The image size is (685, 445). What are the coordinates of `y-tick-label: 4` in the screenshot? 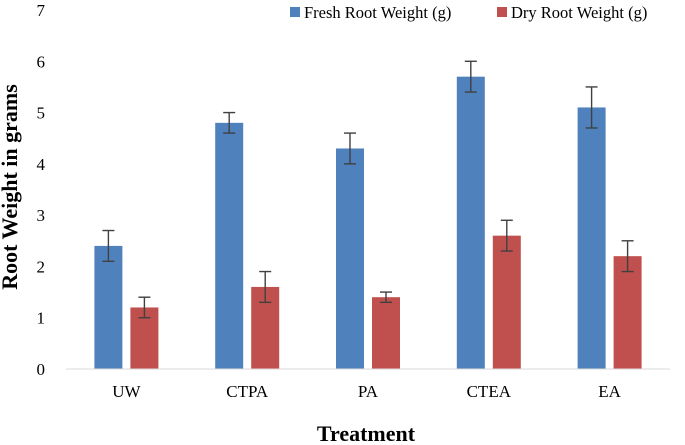 It's located at (41, 164).